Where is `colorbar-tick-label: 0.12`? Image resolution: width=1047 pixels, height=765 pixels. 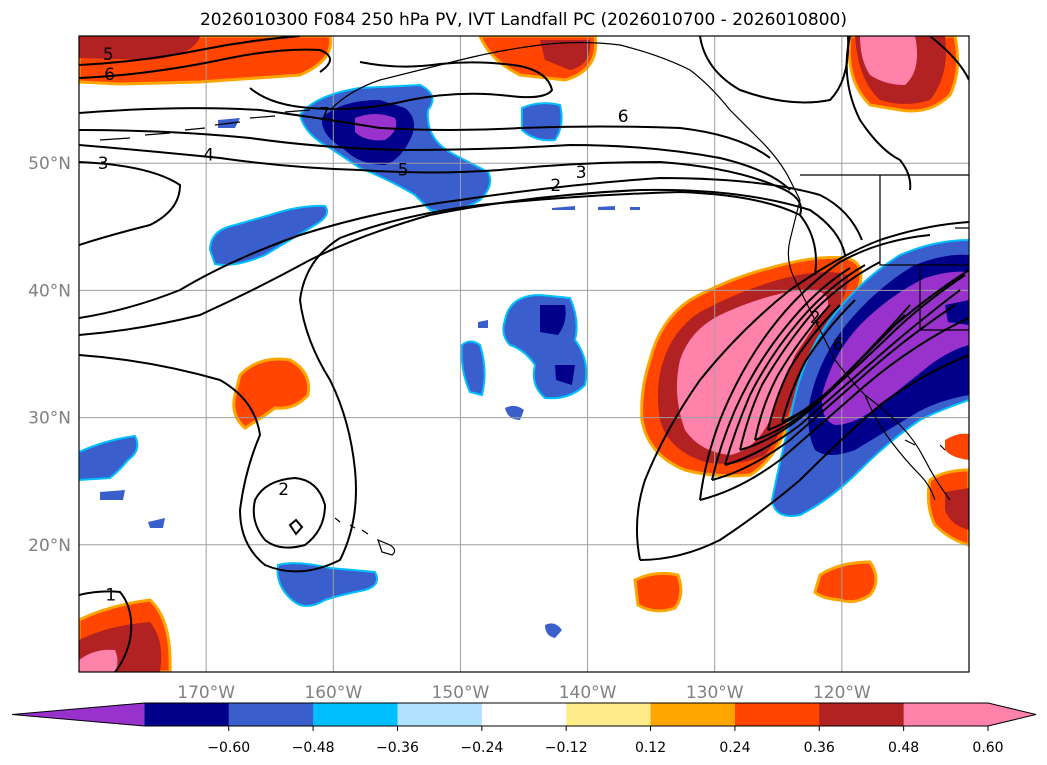
colorbar-tick-label: 0.12 is located at coordinates (650, 748).